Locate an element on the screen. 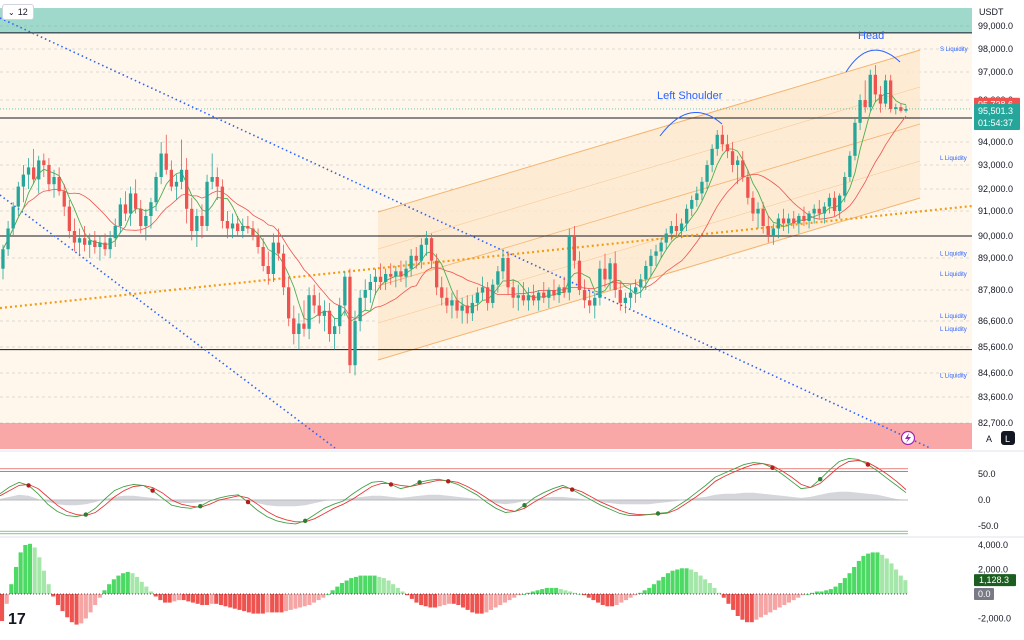 This screenshot has width=1024, height=640. auto-scale-label: A is located at coordinates (989, 439).